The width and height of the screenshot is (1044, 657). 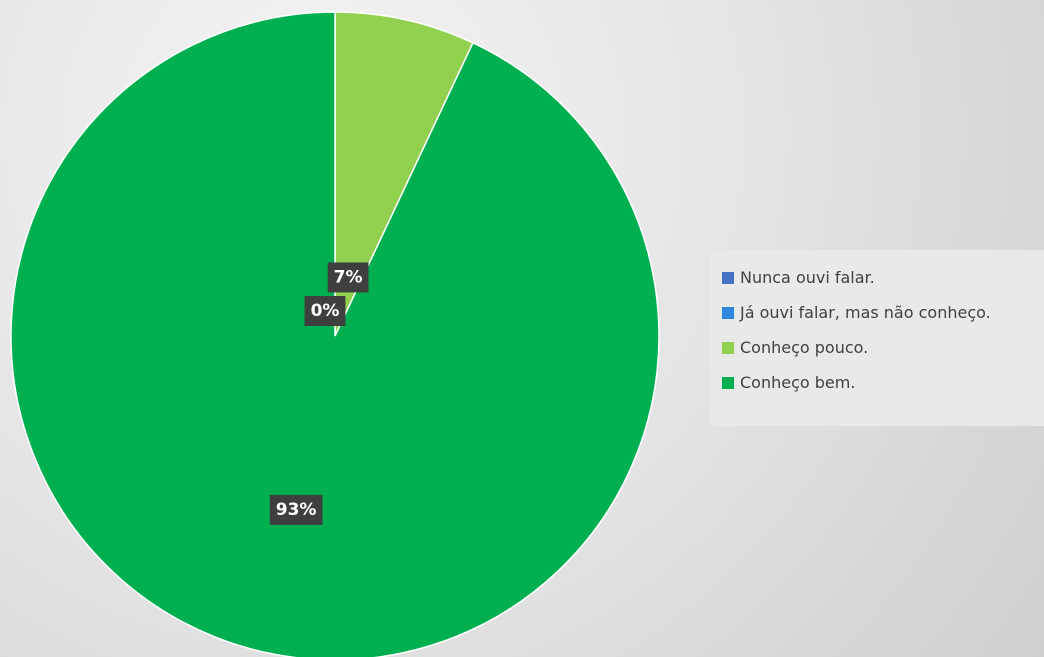 I want to click on data-label-box-conheco-bem, so click(x=296, y=509).